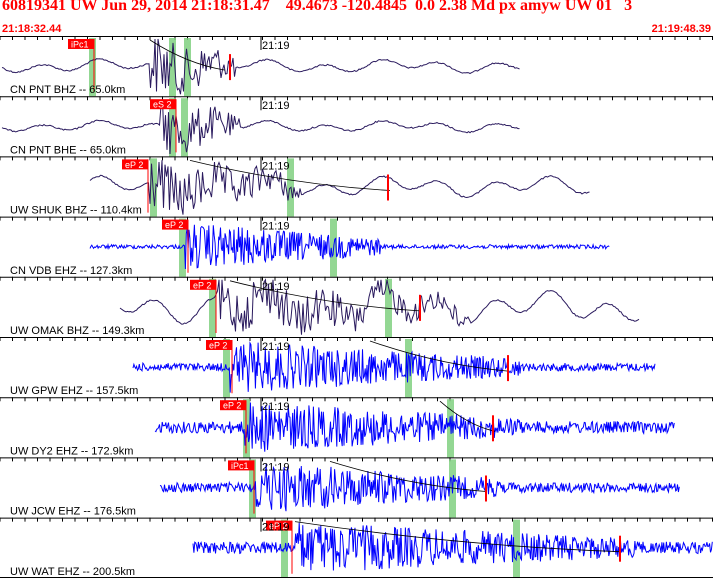  What do you see at coordinates (681, 29) in the screenshot?
I see `window-end-time: 21:19:48.39` at bounding box center [681, 29].